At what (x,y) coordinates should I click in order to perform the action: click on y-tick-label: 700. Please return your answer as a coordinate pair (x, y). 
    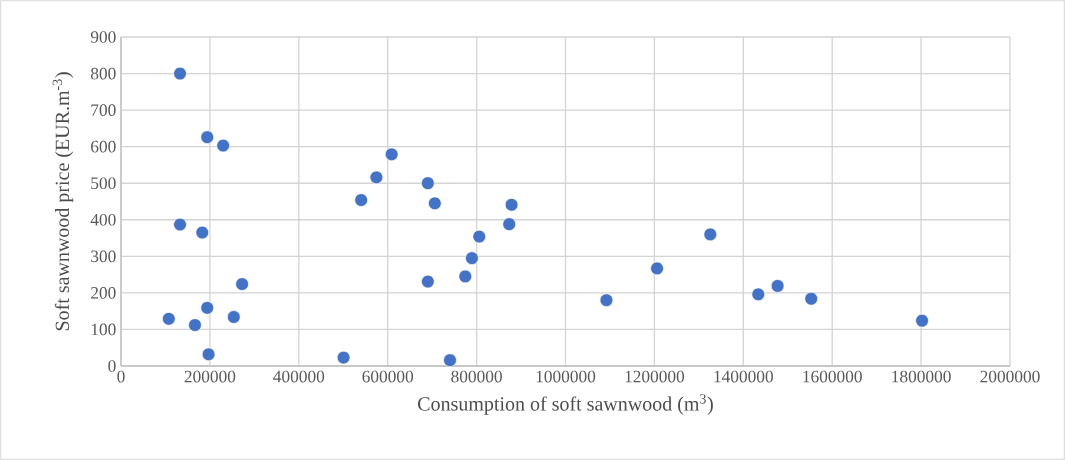
    Looking at the image, I should click on (103, 110).